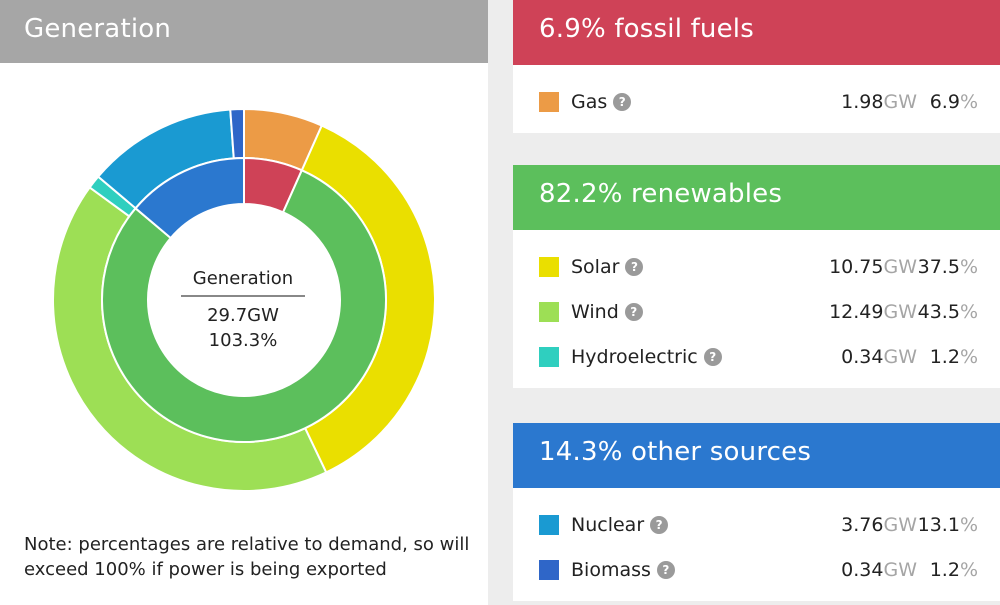  I want to click on source-name: Solar, so click(595, 266).